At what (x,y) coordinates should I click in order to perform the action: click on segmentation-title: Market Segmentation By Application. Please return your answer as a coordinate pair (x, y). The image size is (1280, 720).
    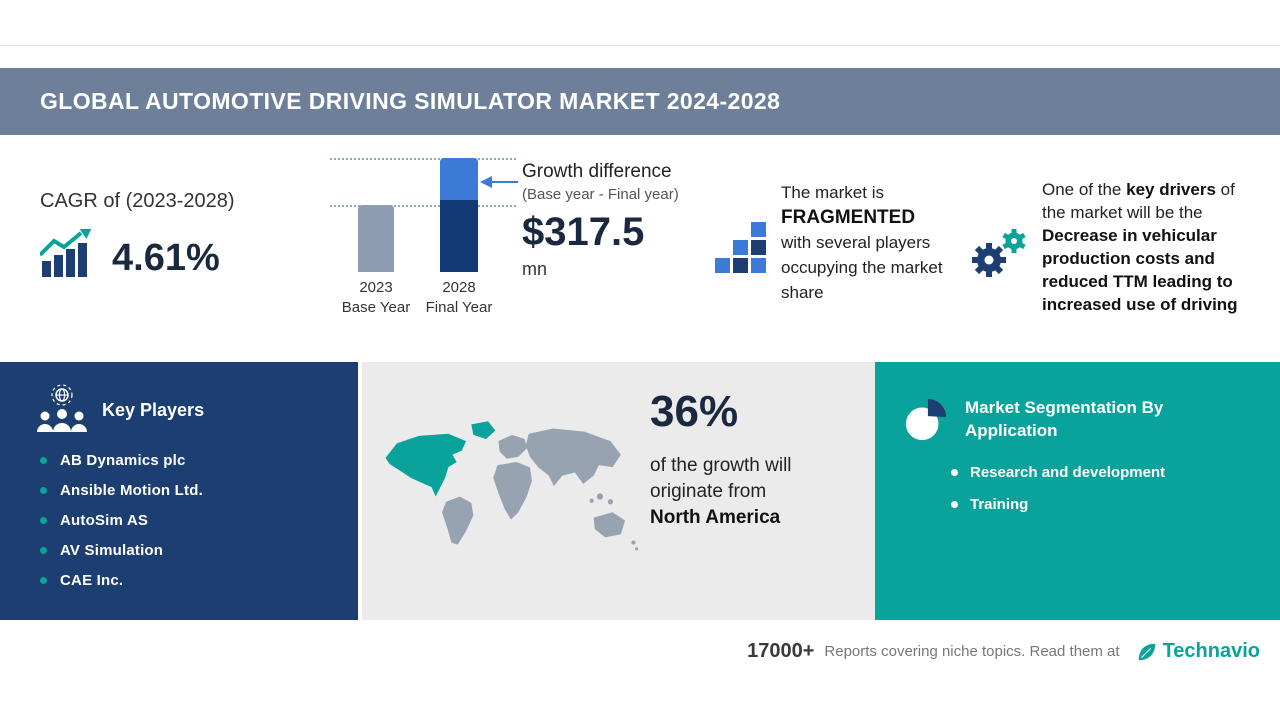
    Looking at the image, I should click on (1064, 419).